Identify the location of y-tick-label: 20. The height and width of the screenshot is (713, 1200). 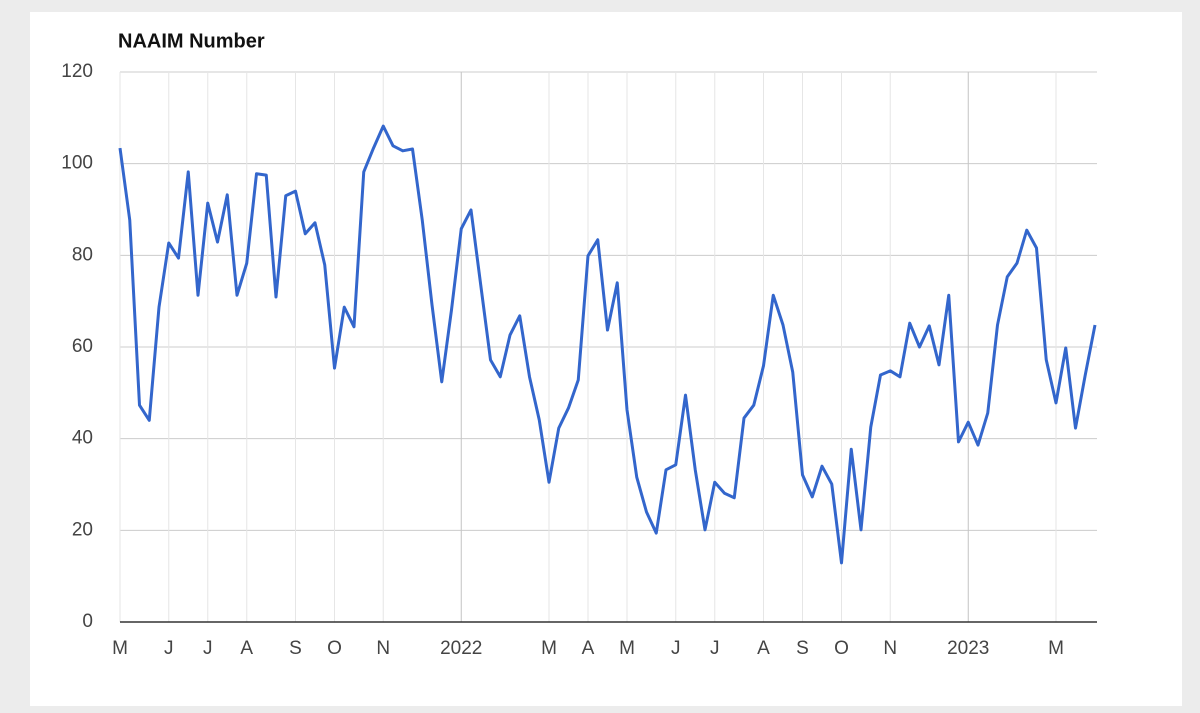
(82, 529).